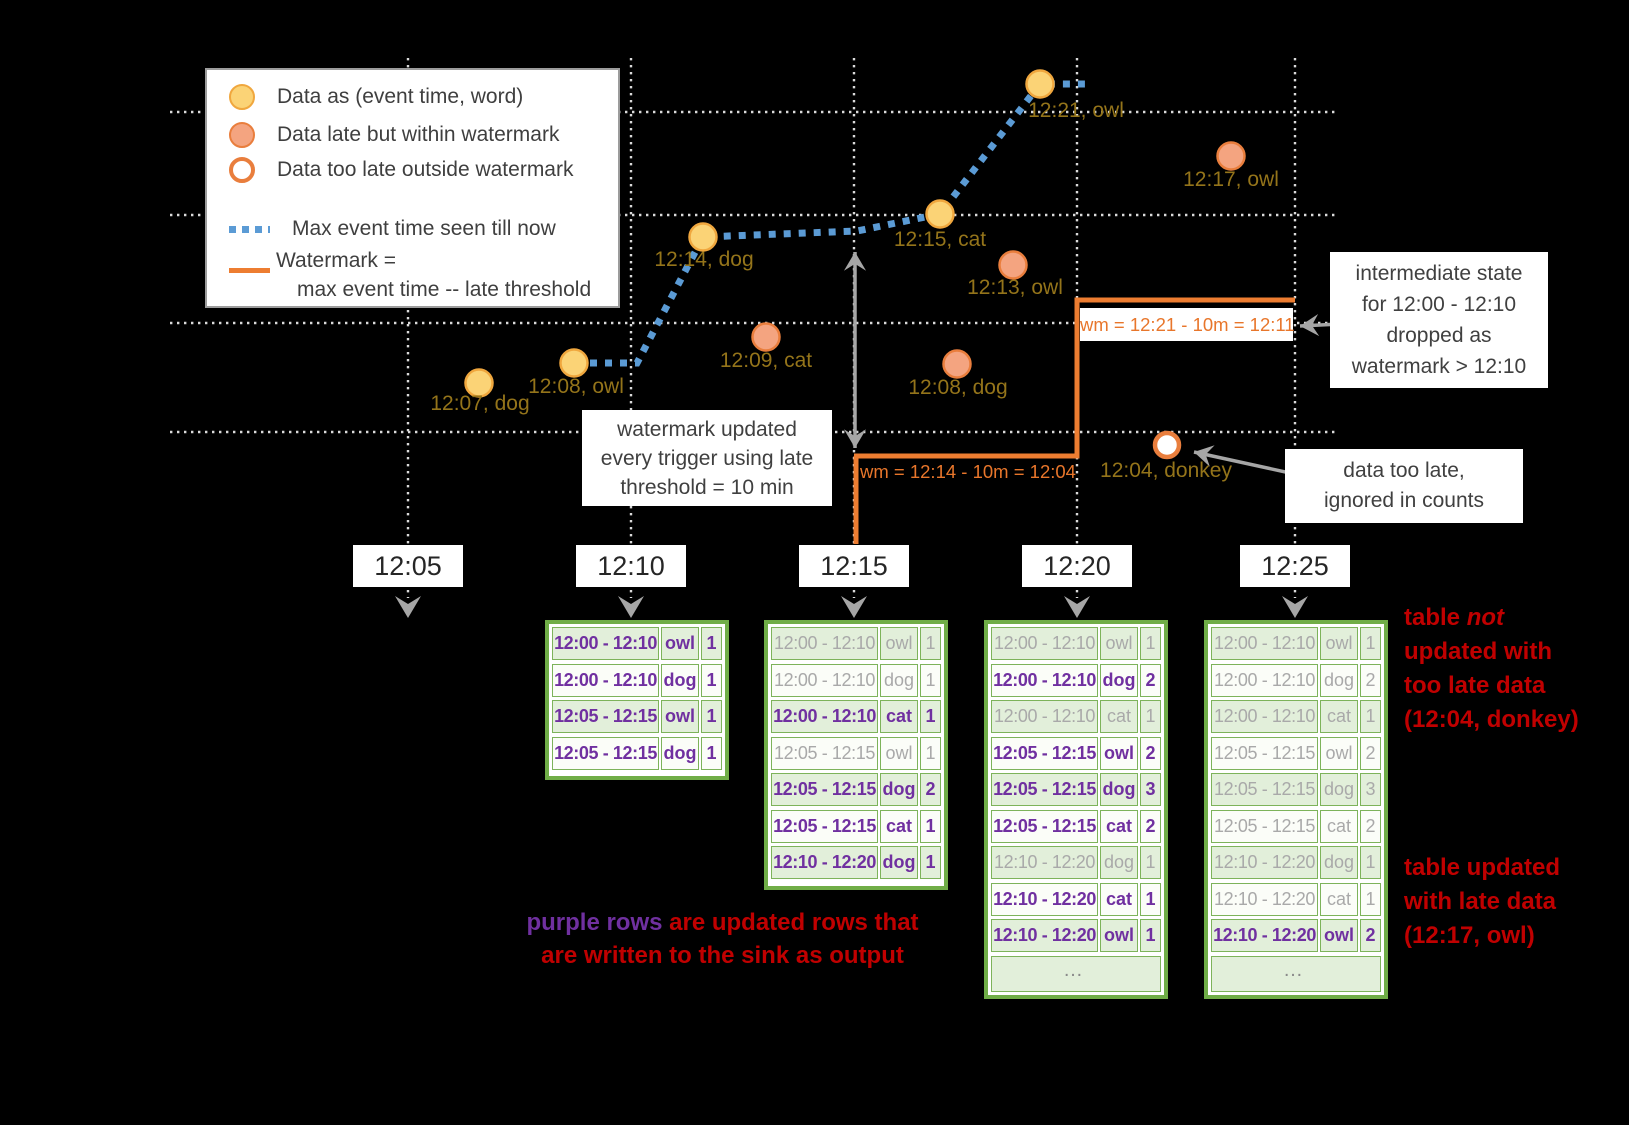 This screenshot has height=1125, width=1629. I want to click on table-cell-count: 3, so click(1370, 789).